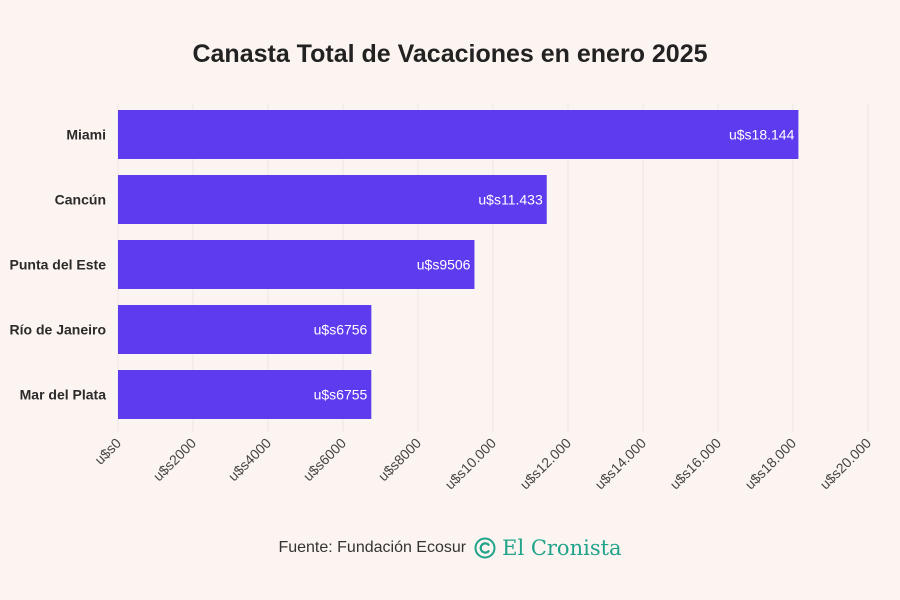 Image resolution: width=900 pixels, height=600 pixels. Describe the element at coordinates (444, 265) in the screenshot. I see `data-label: u$s9506` at that location.